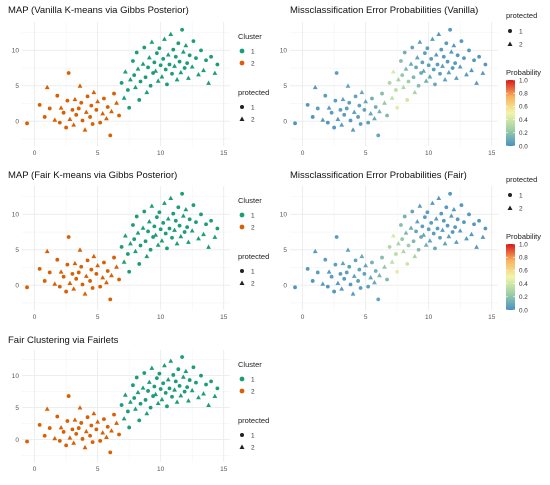 The height and width of the screenshot is (485, 550). Describe the element at coordinates (253, 64) in the screenshot. I see `legend-label-cluster: 2` at that location.